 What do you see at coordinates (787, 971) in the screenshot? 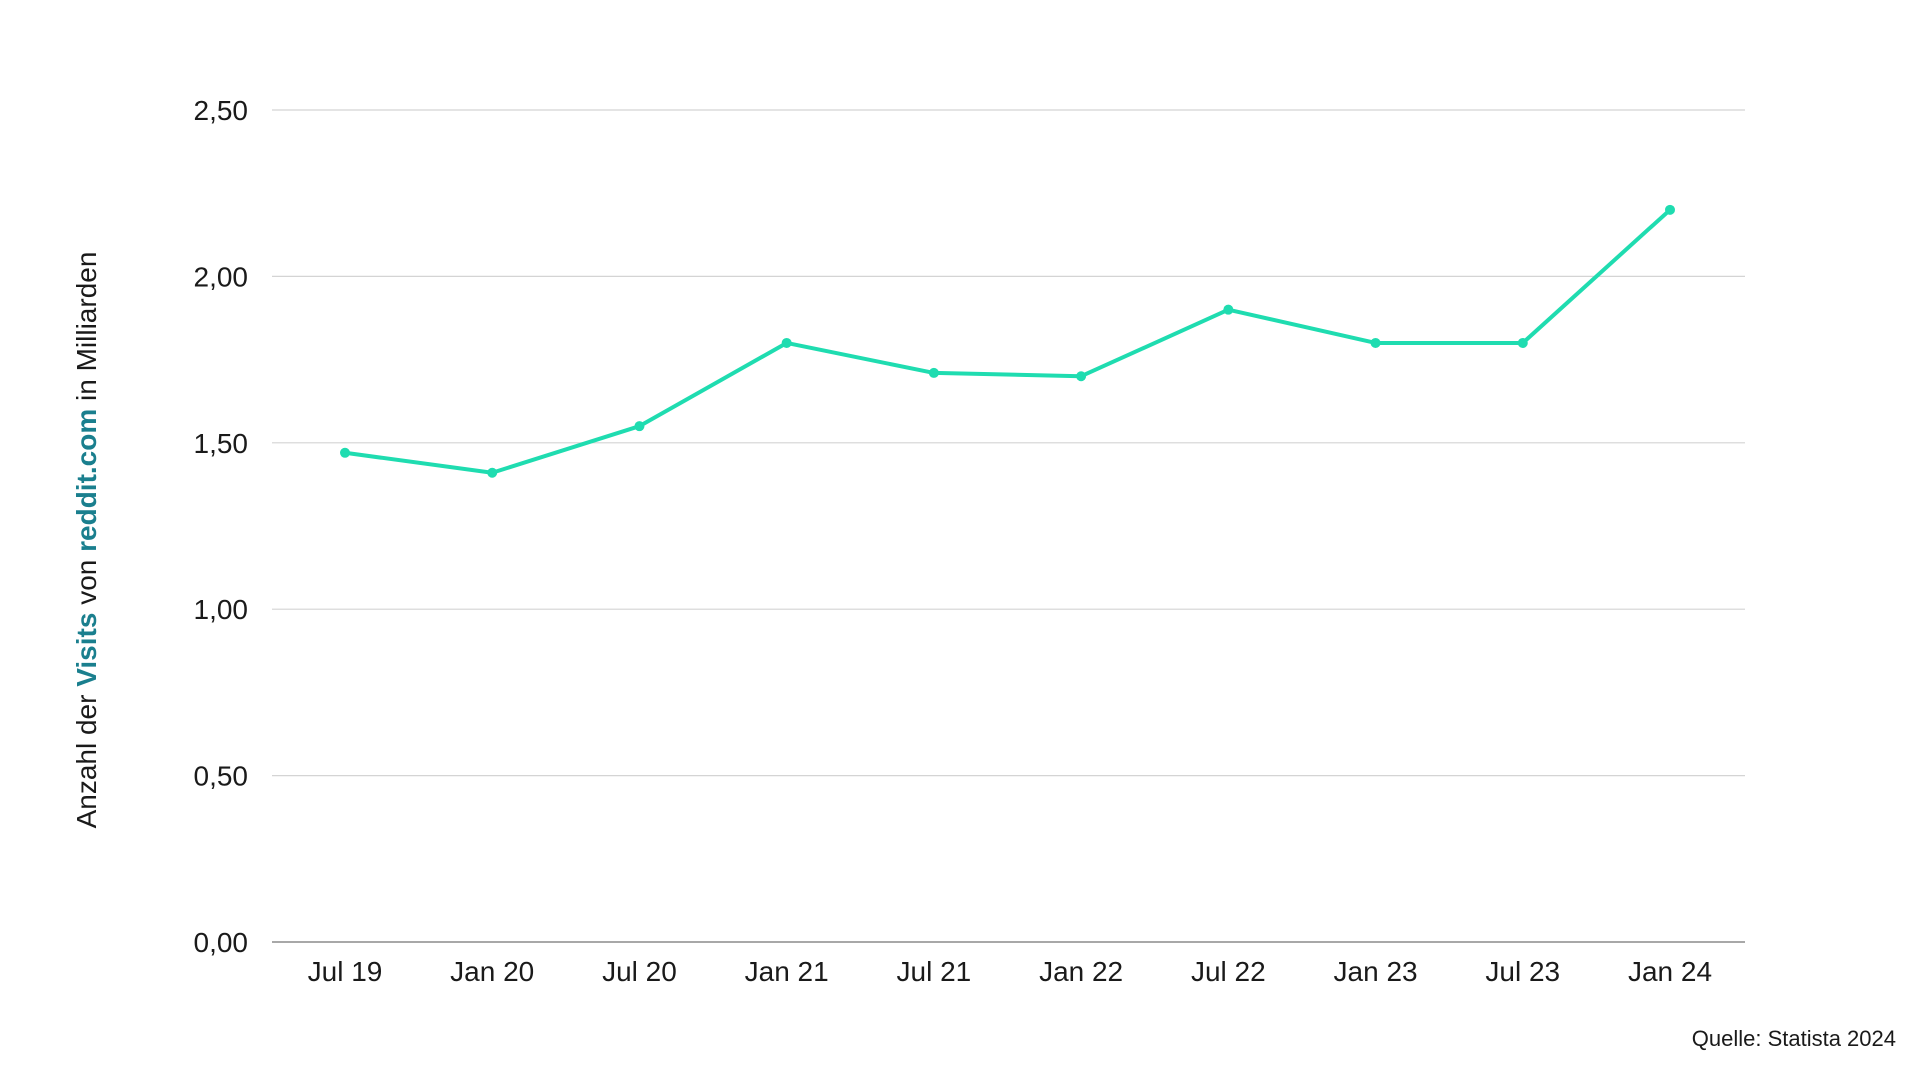
I see `x-tick-label: Jan 21` at bounding box center [787, 971].